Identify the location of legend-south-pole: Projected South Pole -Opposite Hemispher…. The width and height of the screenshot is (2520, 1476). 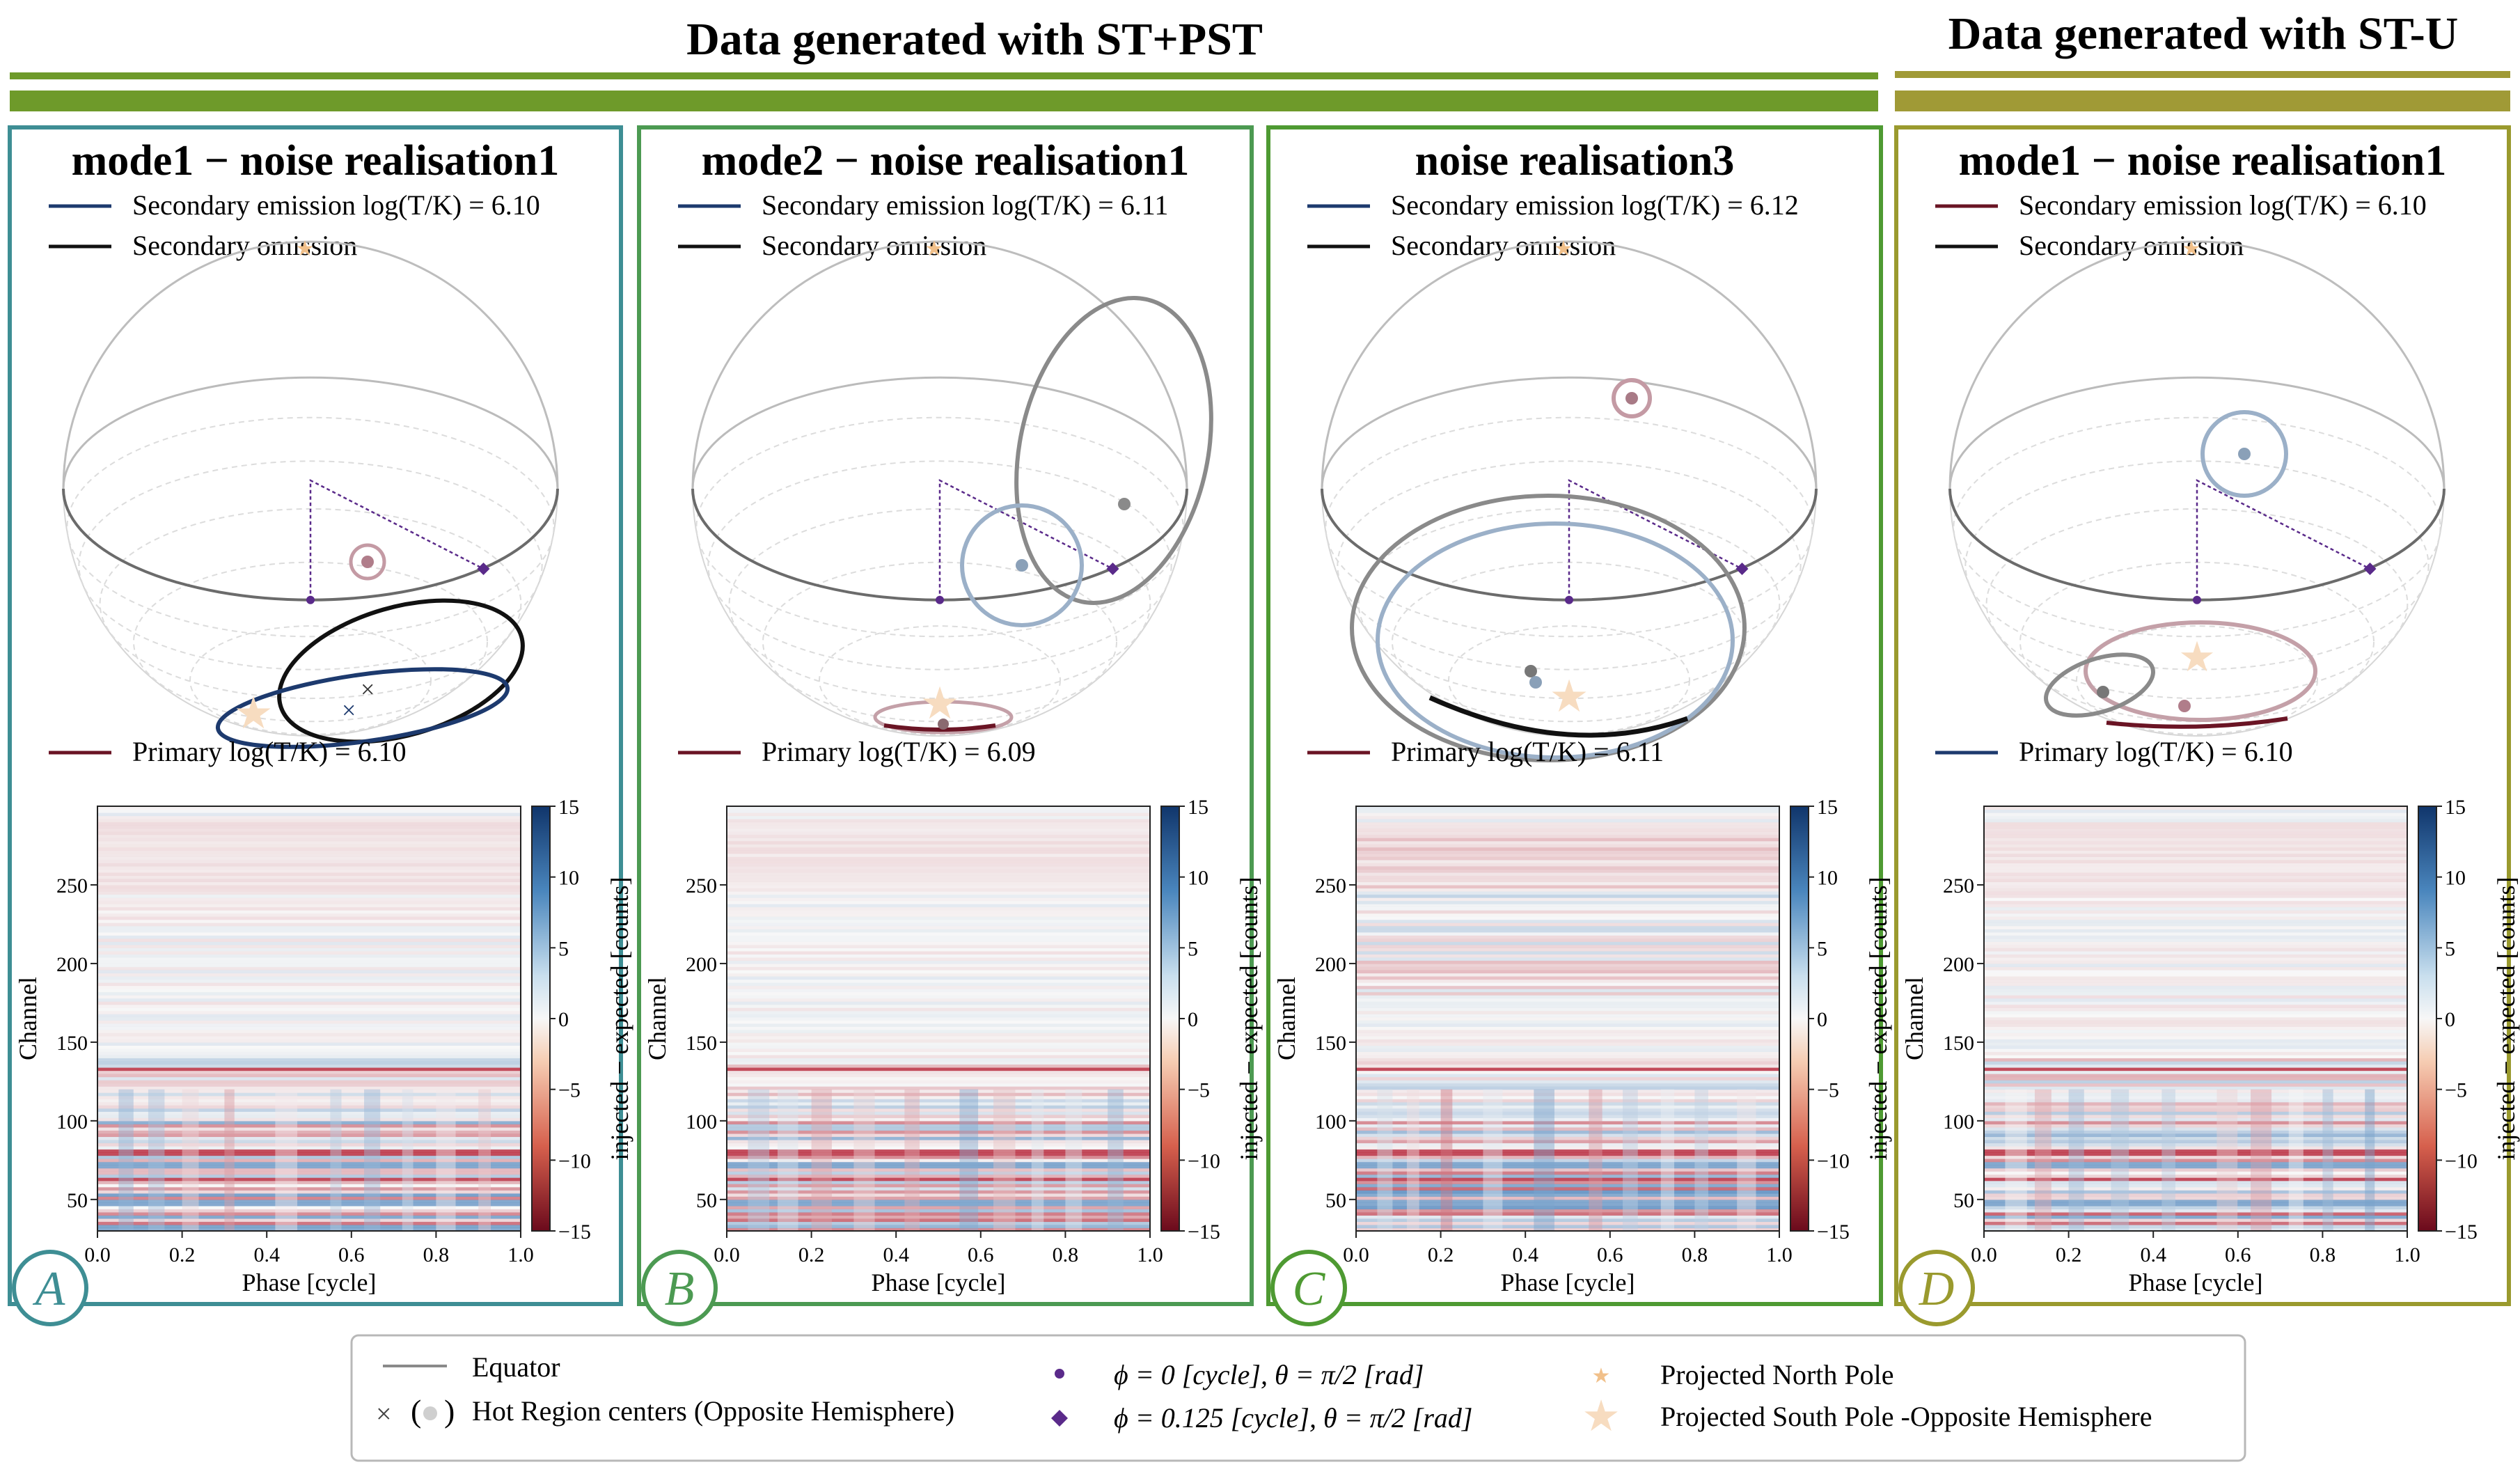
(1906, 1416).